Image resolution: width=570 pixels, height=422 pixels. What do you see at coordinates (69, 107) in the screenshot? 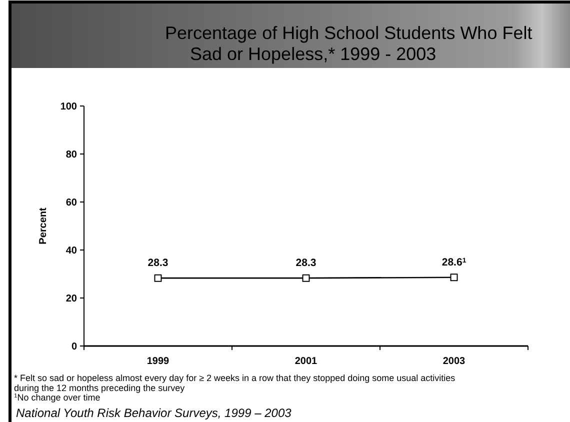
I see `y-tick-label: 100` at bounding box center [69, 107].